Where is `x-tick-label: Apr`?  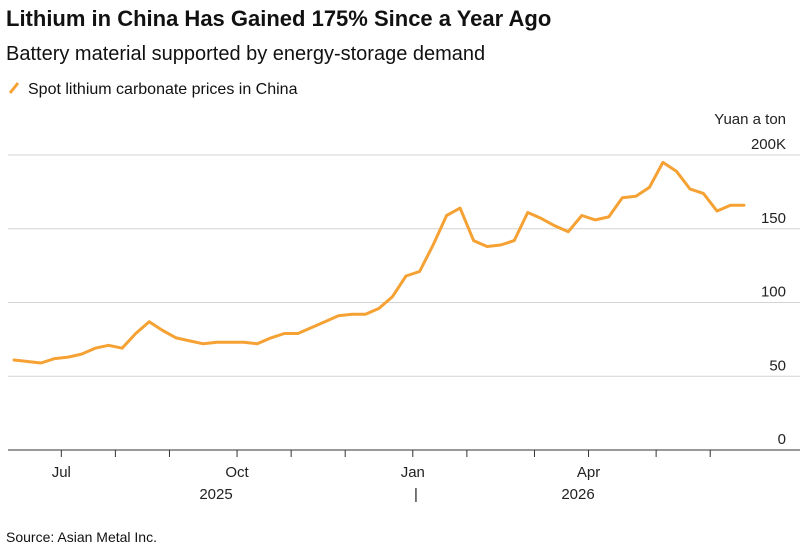 x-tick-label: Apr is located at coordinates (588, 472).